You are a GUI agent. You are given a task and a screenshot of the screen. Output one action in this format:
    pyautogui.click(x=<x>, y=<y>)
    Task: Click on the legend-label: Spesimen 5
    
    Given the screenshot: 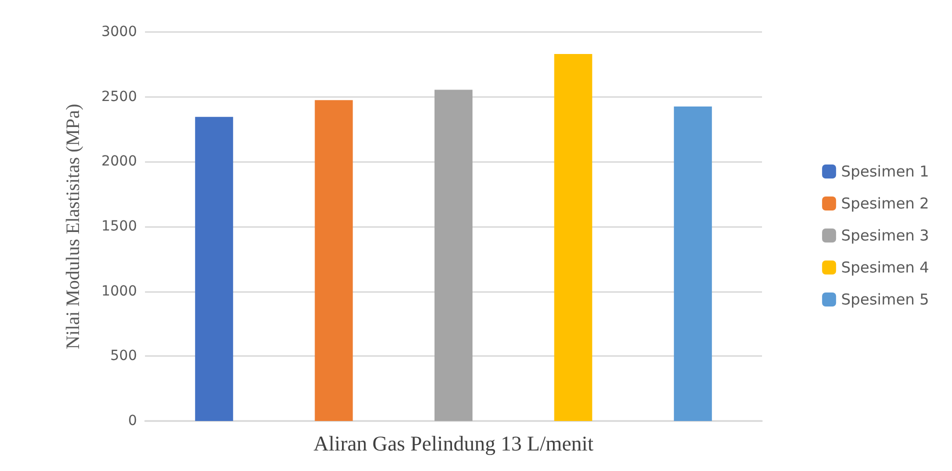 What is the action you would take?
    pyautogui.click(x=885, y=299)
    